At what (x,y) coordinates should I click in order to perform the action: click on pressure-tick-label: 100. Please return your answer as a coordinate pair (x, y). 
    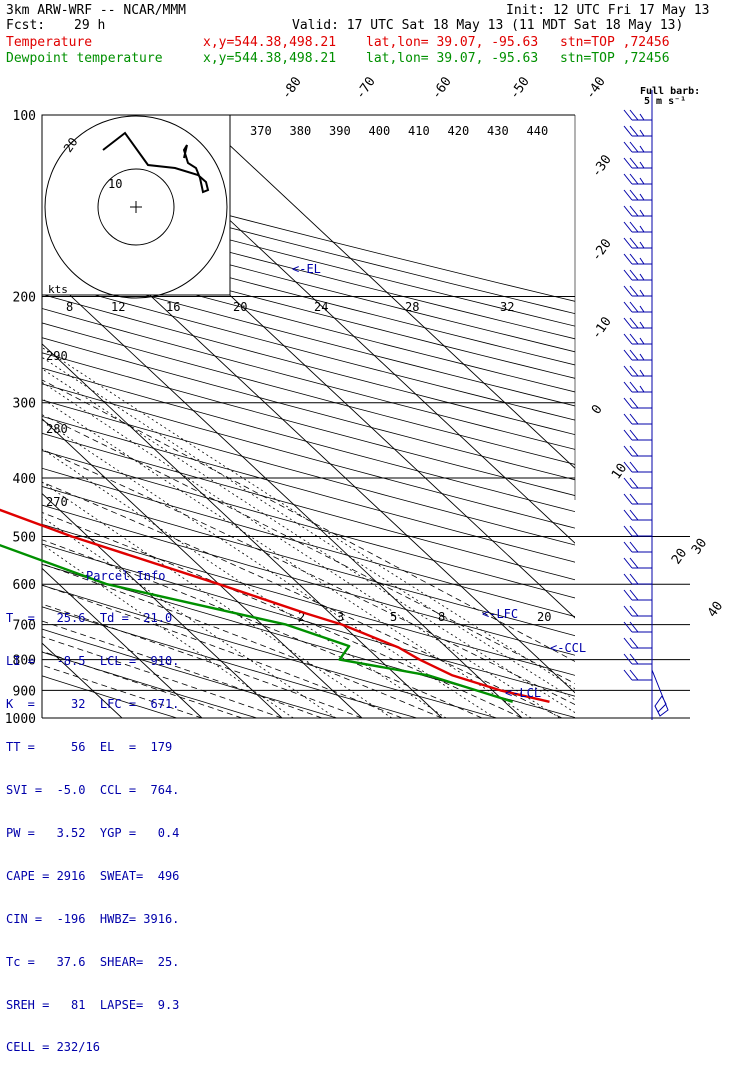
    Looking at the image, I should click on (24, 116).